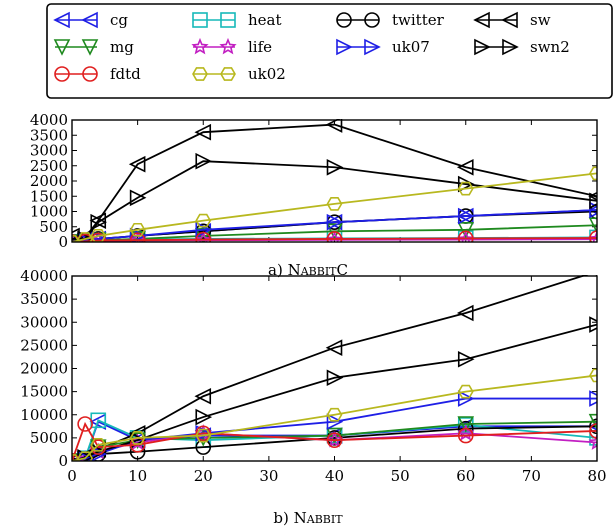  I want to click on legend-life-legend-glyph, so click(214, 46).